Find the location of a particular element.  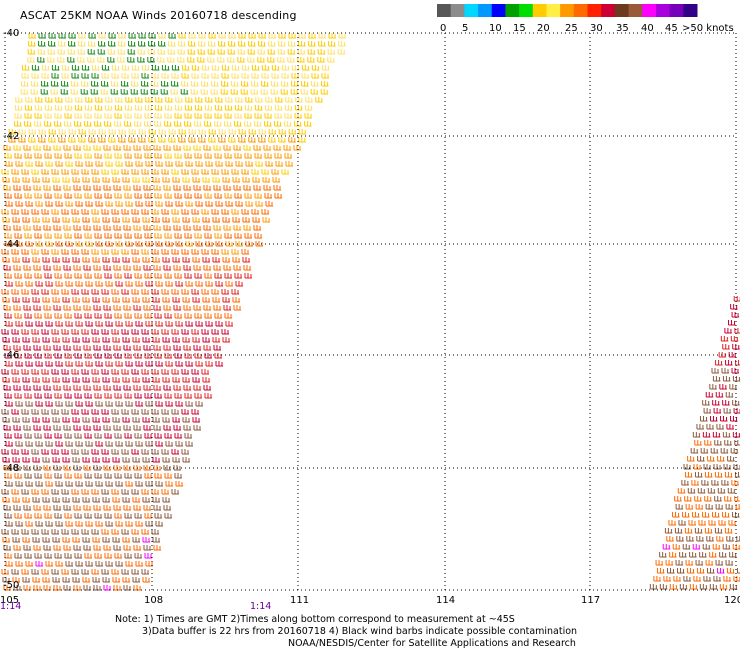

colorbar-tick-label: 0 is located at coordinates (443, 28).